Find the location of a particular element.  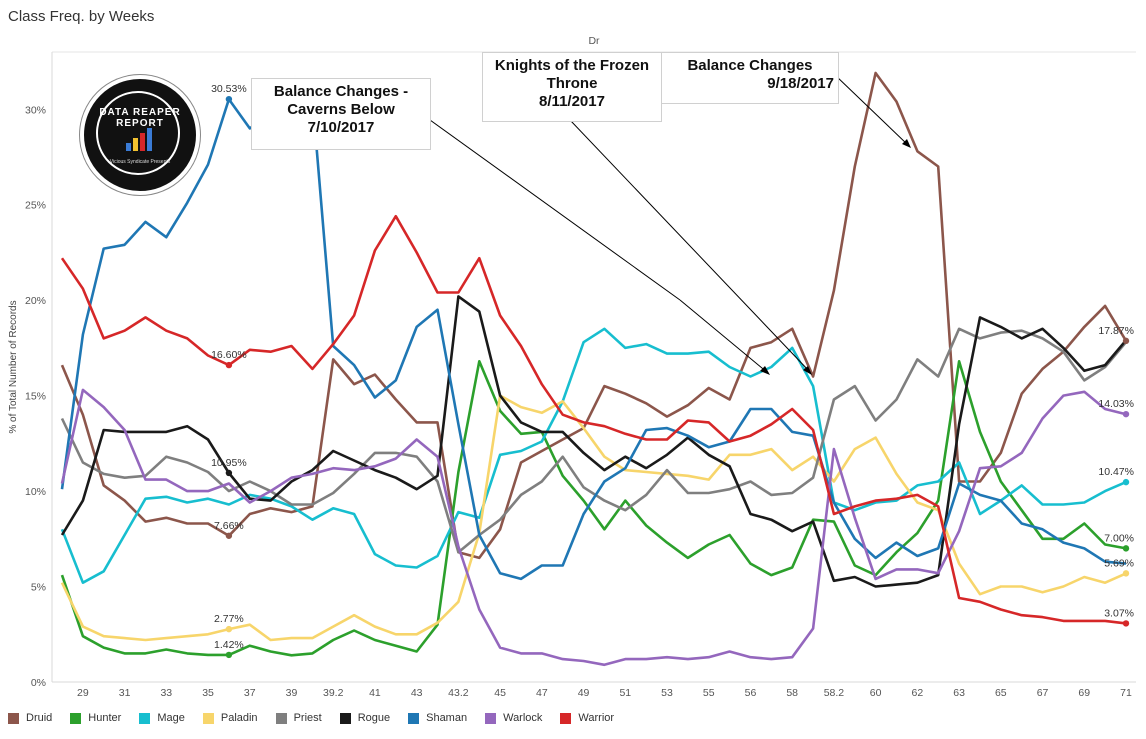

x-tick-label: 51 is located at coordinates (625, 693).